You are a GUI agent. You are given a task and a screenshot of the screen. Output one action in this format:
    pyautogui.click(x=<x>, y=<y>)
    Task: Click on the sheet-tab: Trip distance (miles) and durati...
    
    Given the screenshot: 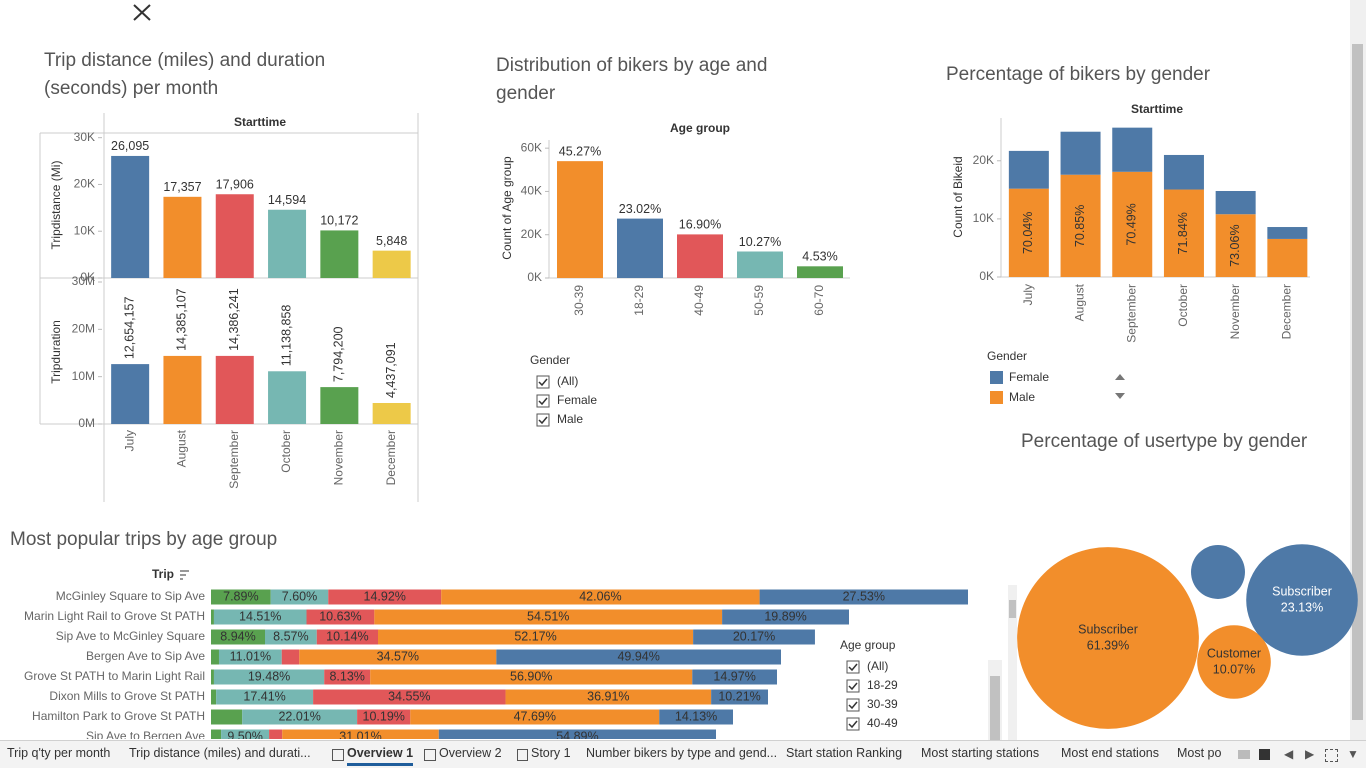 What is the action you would take?
    pyautogui.click(x=220, y=753)
    